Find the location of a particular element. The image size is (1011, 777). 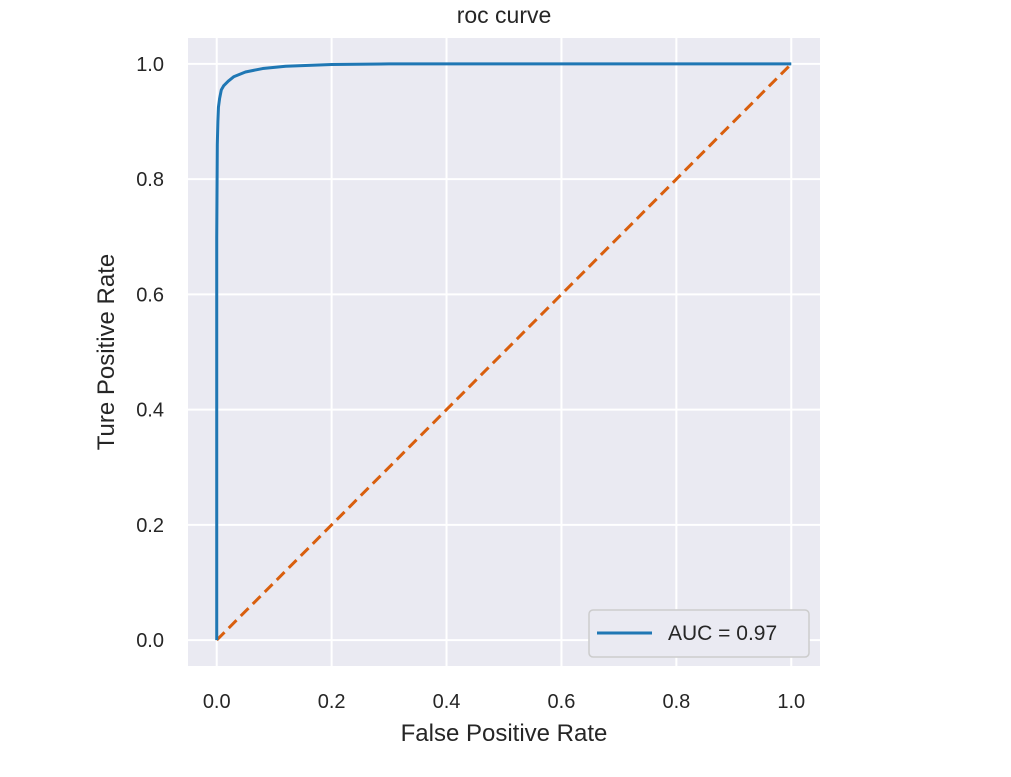

x-tick-label: 0.8 is located at coordinates (676, 702).